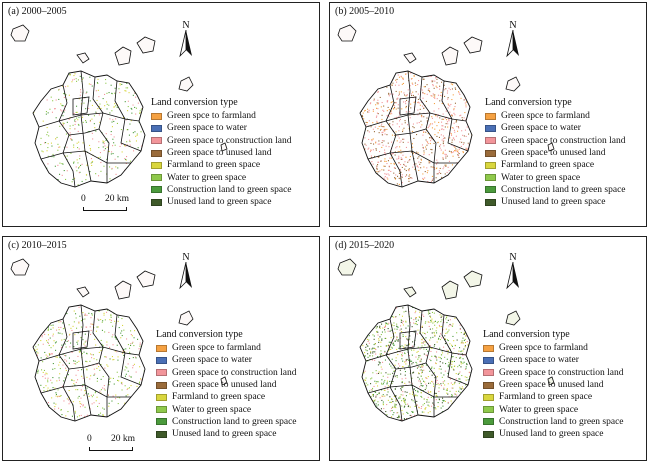 The width and height of the screenshot is (650, 469). I want to click on panel-title: (b) 2005–2010, so click(365, 11).